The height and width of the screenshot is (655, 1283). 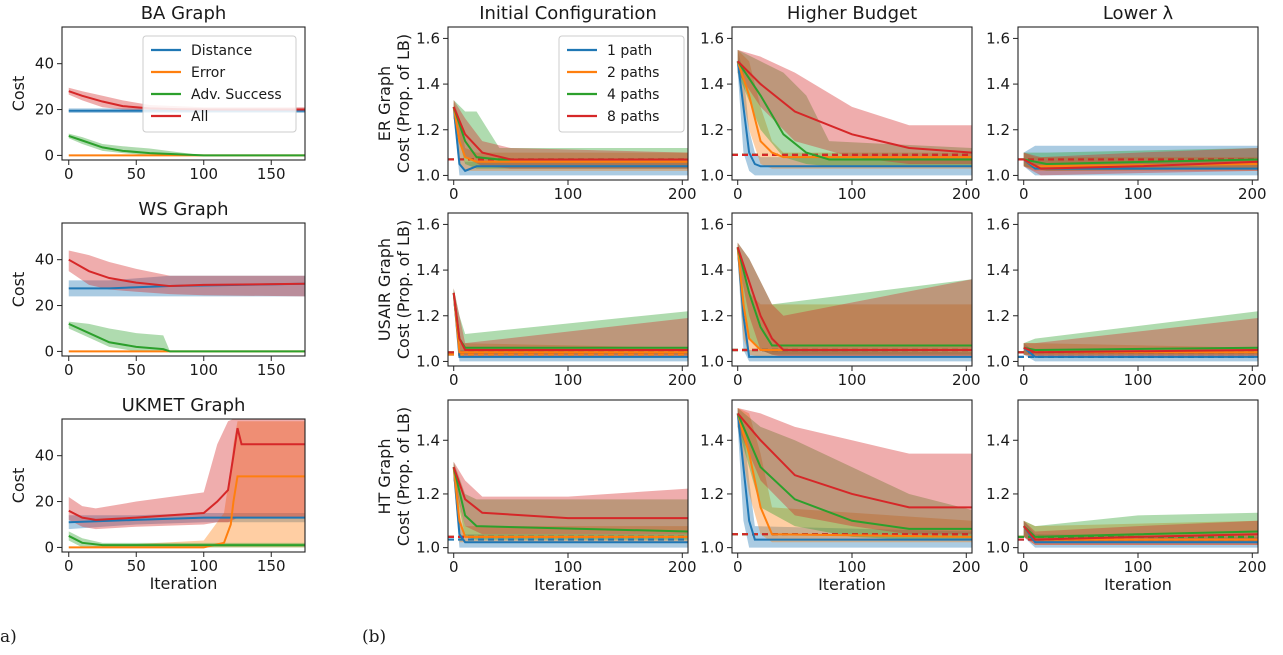 I want to click on chart-ukmet: 0 50 100 150 0 20 40 UKMET Graph Iteration Cost, so click(x=157, y=494).